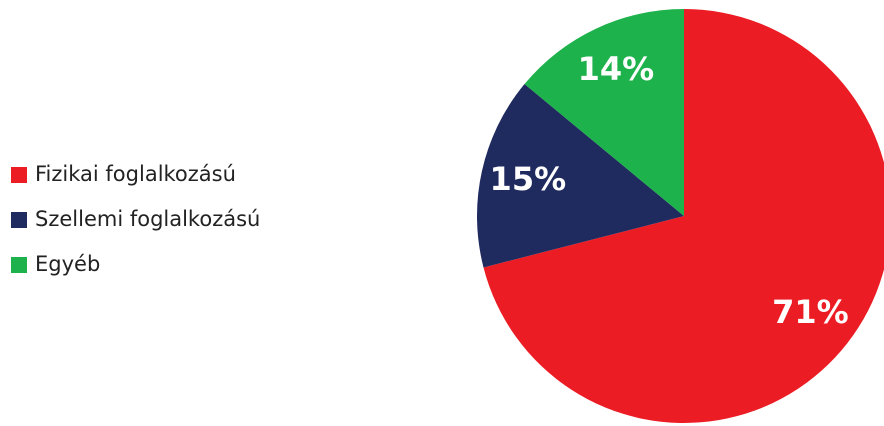 The height and width of the screenshot is (426, 884). I want to click on legend-label: Fizikai foglalkozású, so click(135, 174).